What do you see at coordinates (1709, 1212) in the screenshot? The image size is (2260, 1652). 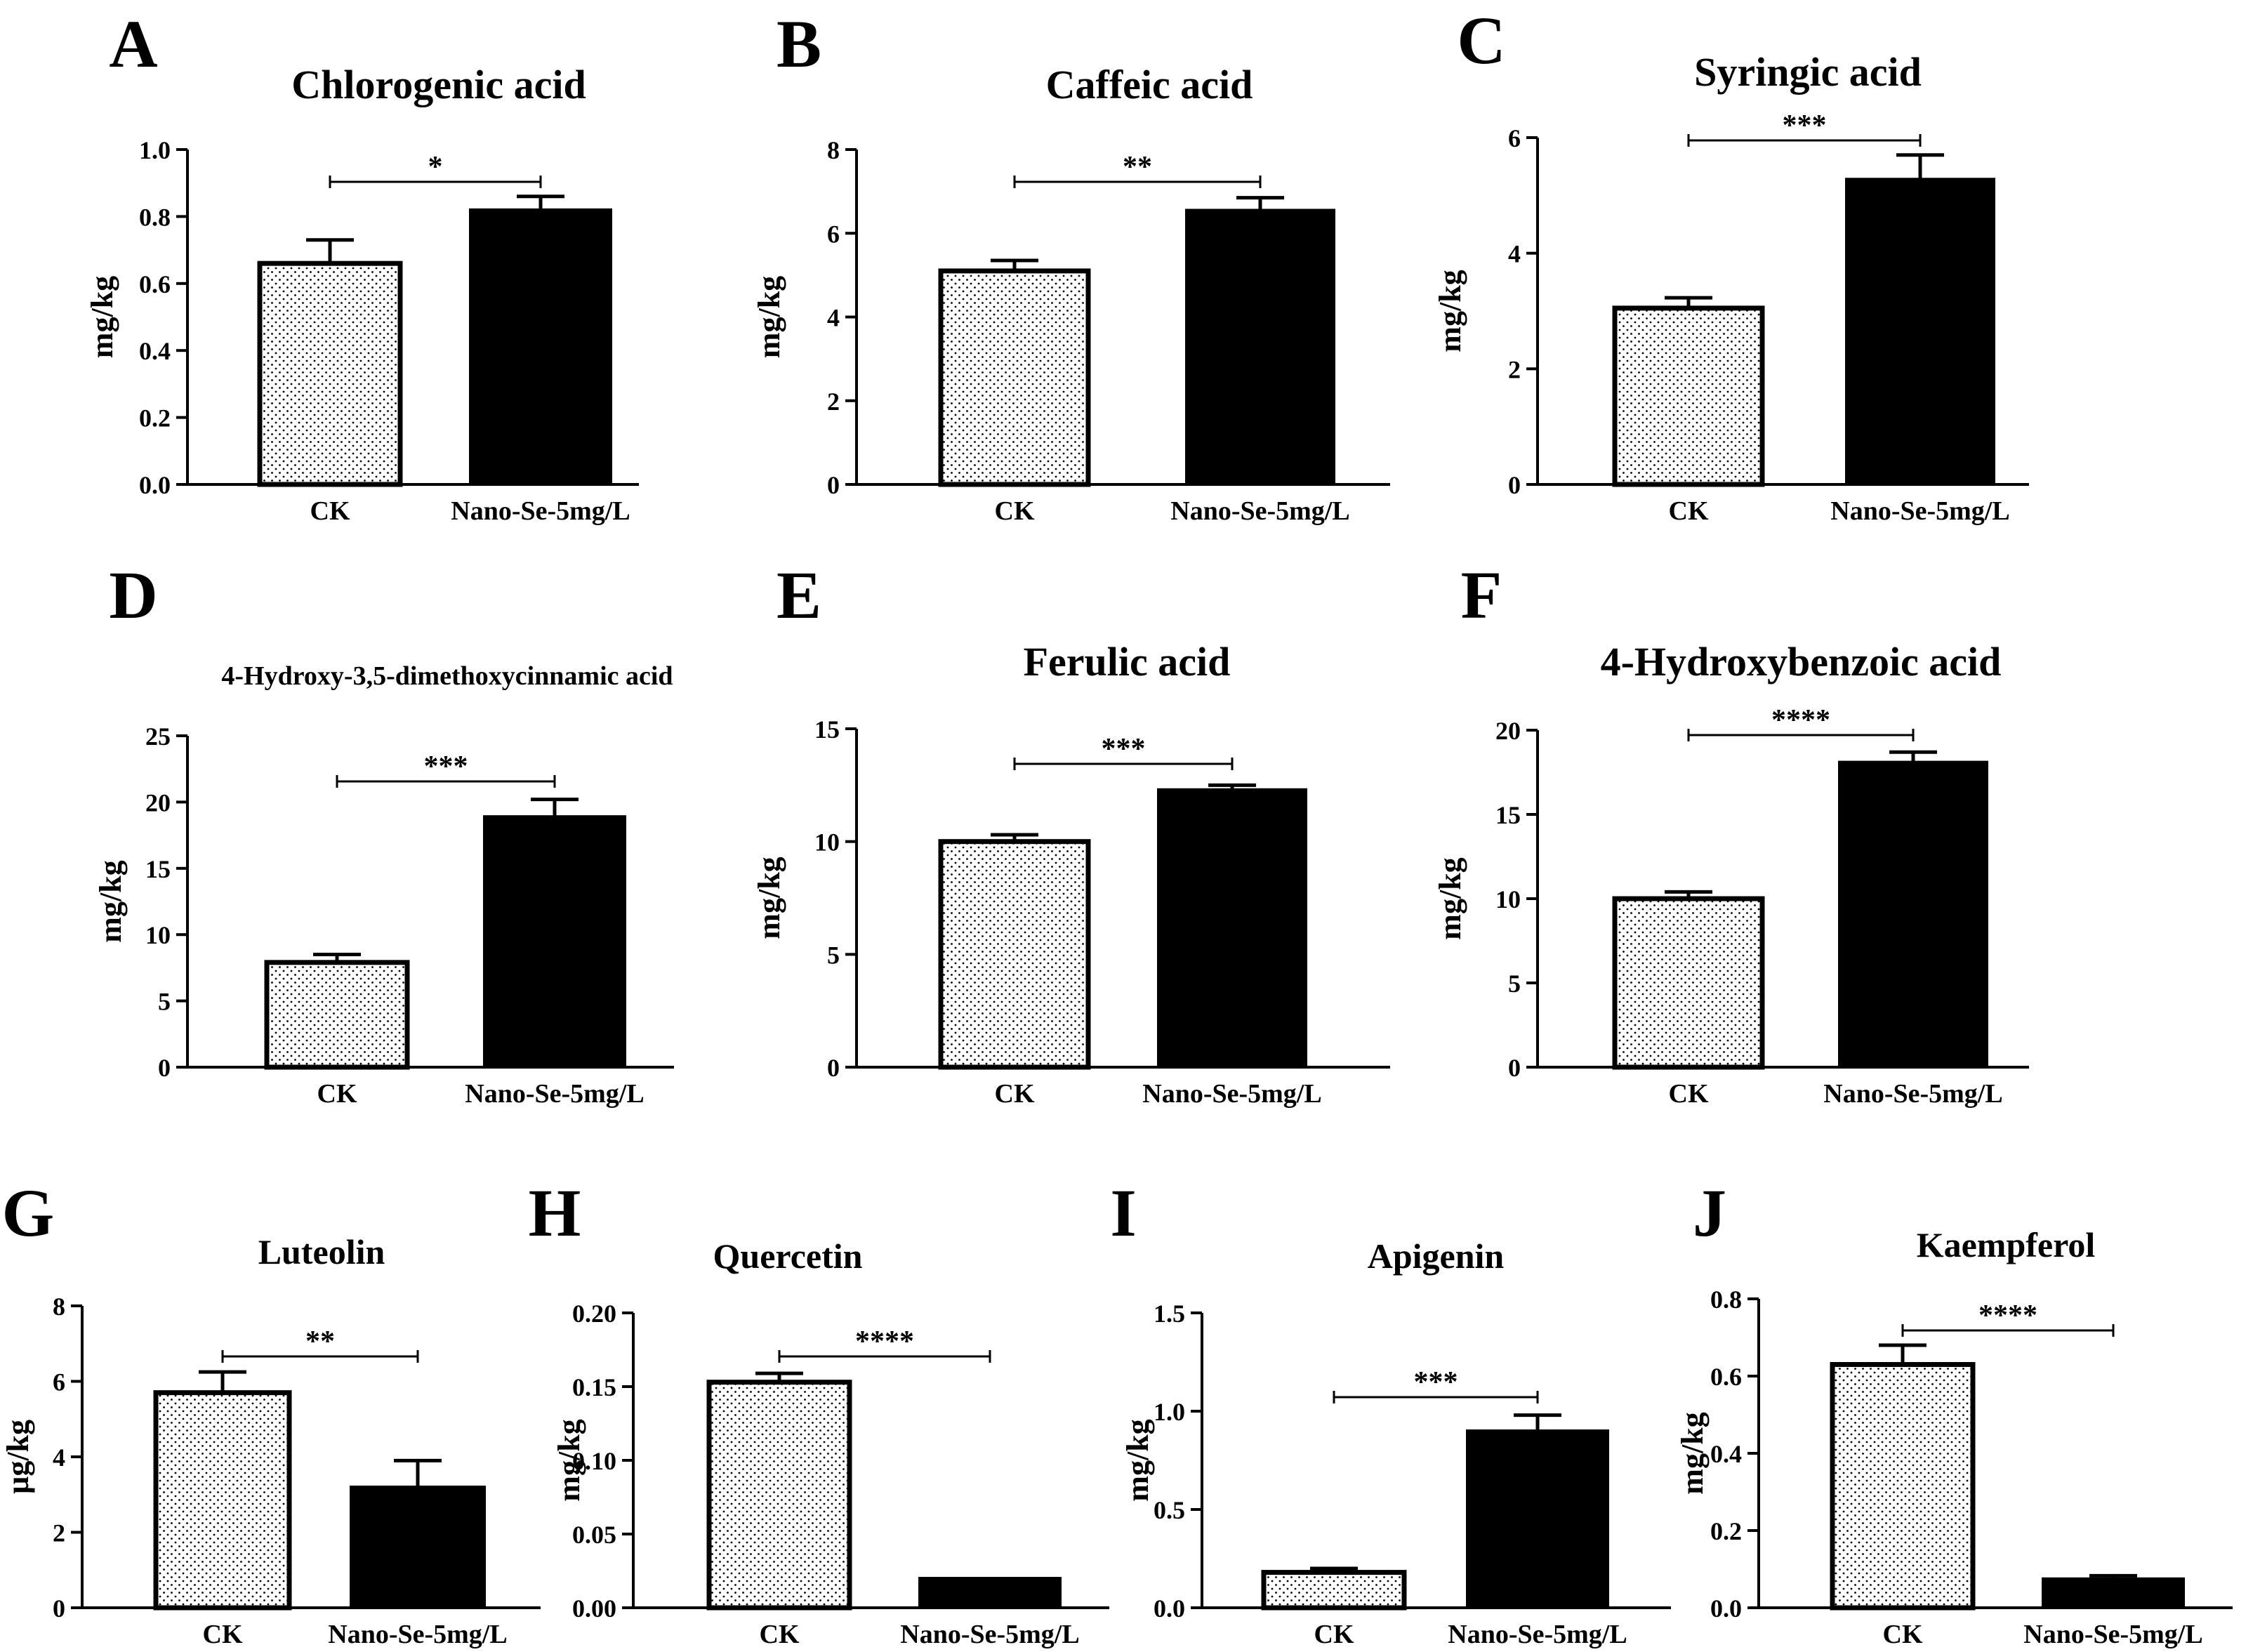 I see `panel-letter-j: J` at bounding box center [1709, 1212].